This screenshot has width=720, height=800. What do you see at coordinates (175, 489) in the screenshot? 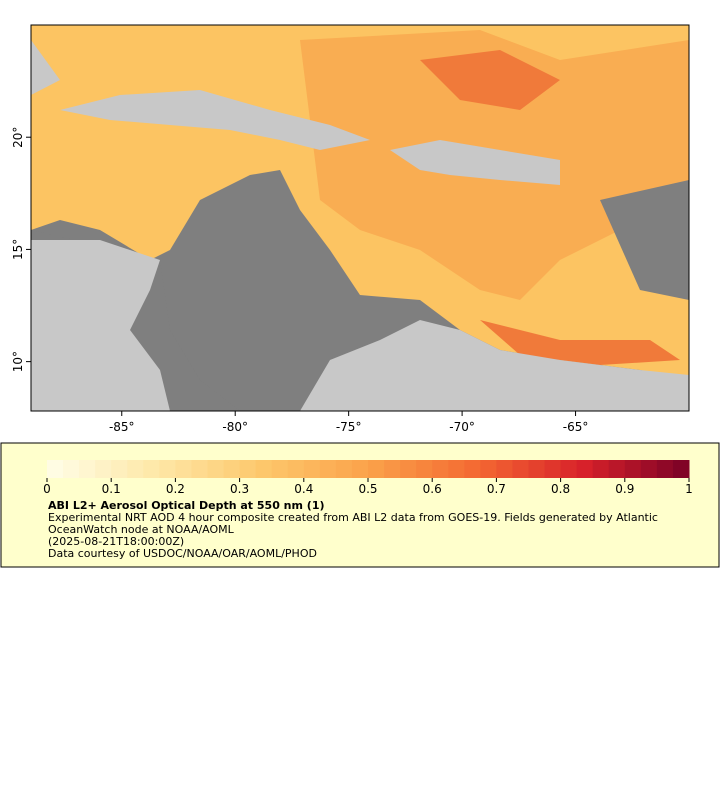
I see `colorbar-tick-label: 0.2` at bounding box center [175, 489].